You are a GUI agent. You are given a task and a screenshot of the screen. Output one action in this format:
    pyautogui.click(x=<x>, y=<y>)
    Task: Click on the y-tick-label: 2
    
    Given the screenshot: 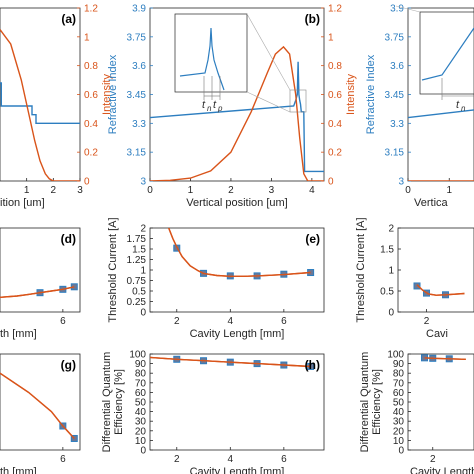 What is the action you would take?
    pyautogui.click(x=143, y=229)
    